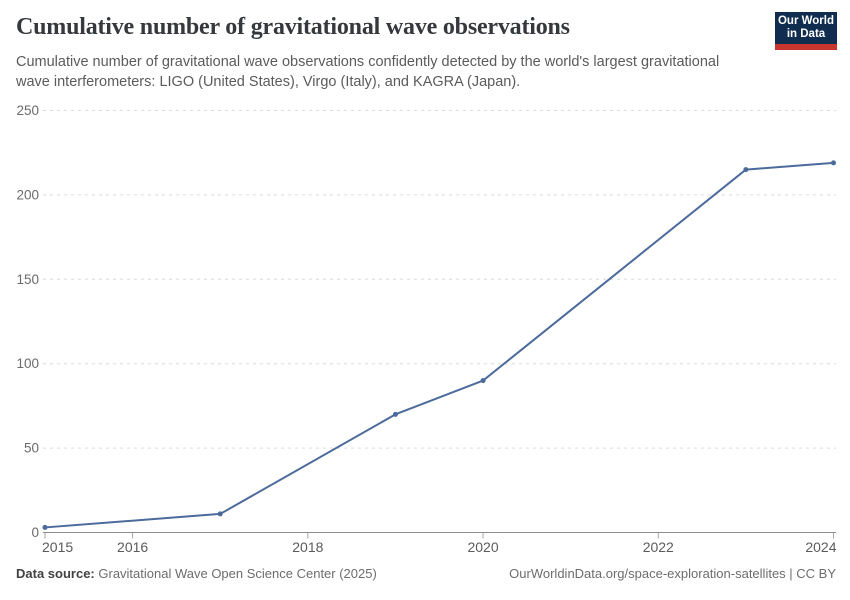  I want to click on x-axis-tick-label: 2018, so click(307, 547).